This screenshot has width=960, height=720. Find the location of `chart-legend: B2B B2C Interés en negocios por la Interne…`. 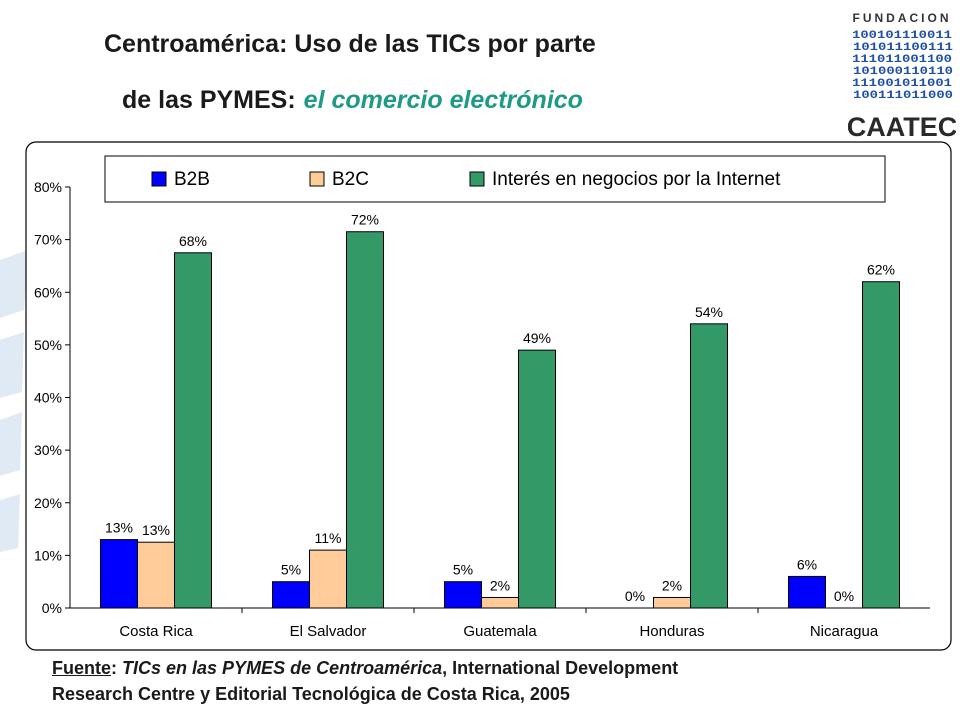

chart-legend: B2B B2C Interés en negocios por la Interne… is located at coordinates (495, 179).